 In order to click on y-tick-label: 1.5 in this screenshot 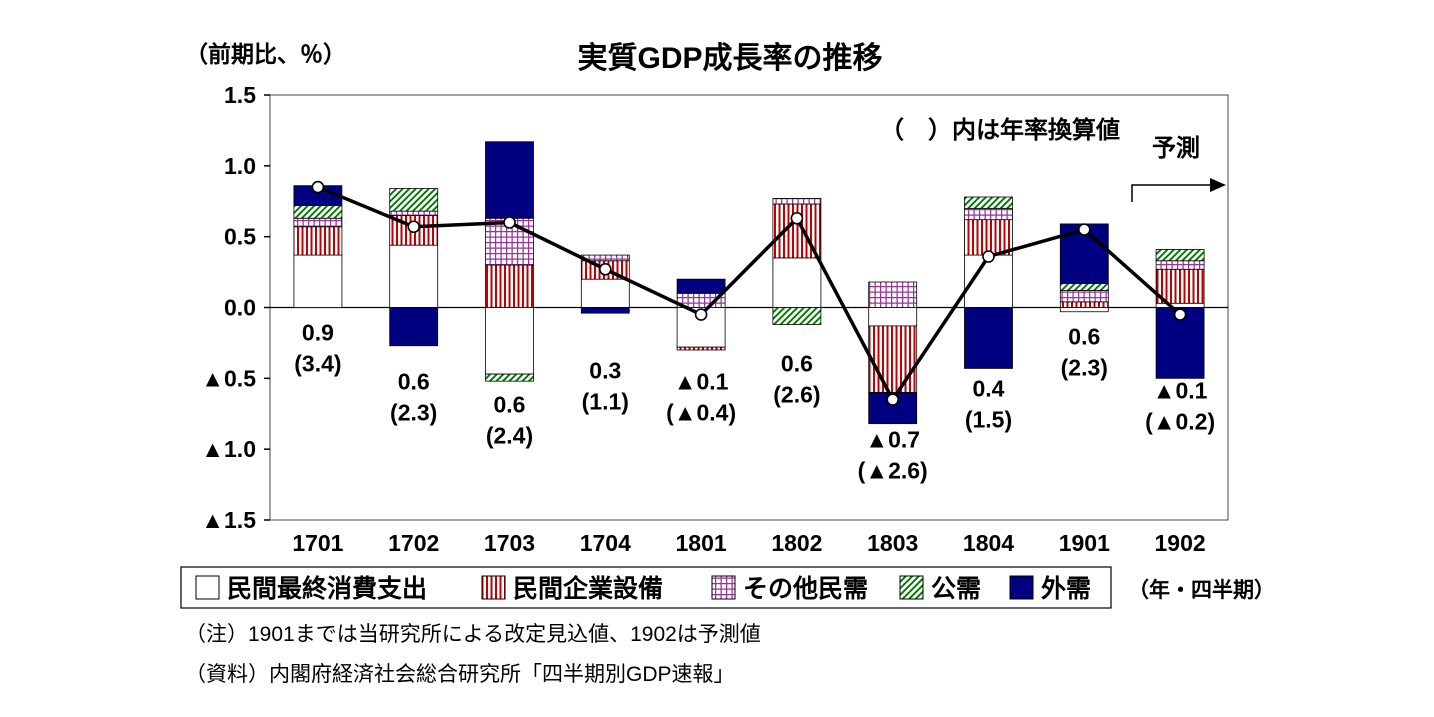, I will do `click(240, 95)`.